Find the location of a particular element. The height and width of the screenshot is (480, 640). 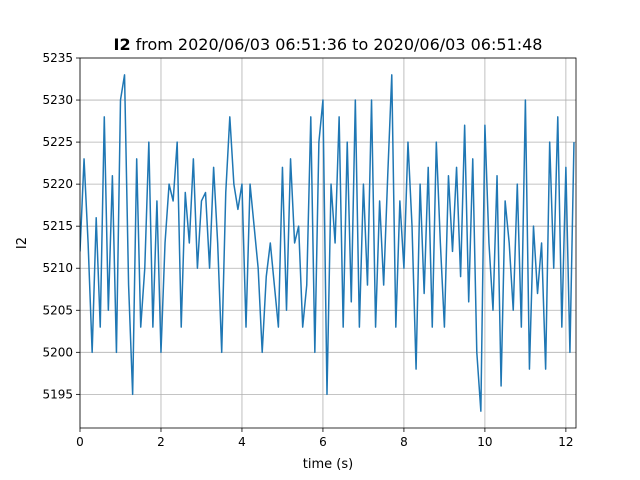

y-tick-label: 5225 is located at coordinates (57, 142).